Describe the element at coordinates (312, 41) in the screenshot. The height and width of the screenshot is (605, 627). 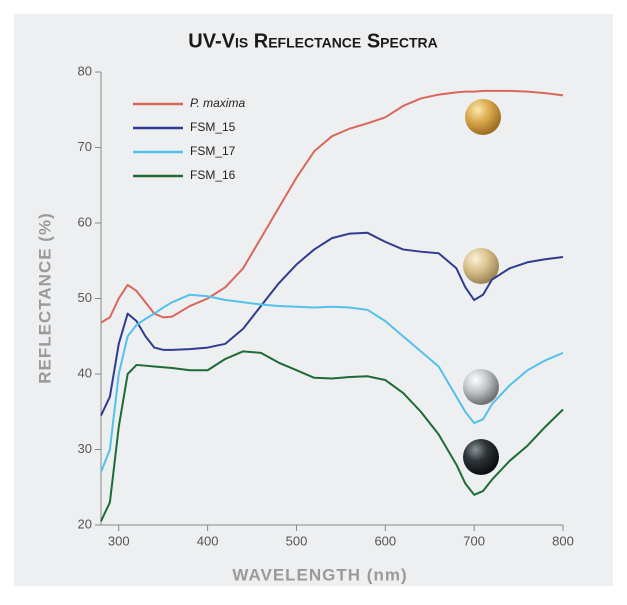
I see `chart-title: UV-Vis Reflectance Spectra` at that location.